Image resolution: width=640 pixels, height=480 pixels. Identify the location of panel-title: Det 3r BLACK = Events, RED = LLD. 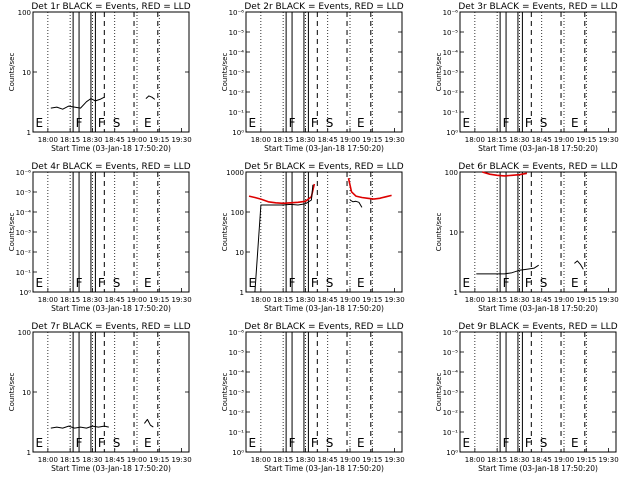
(537, 7).